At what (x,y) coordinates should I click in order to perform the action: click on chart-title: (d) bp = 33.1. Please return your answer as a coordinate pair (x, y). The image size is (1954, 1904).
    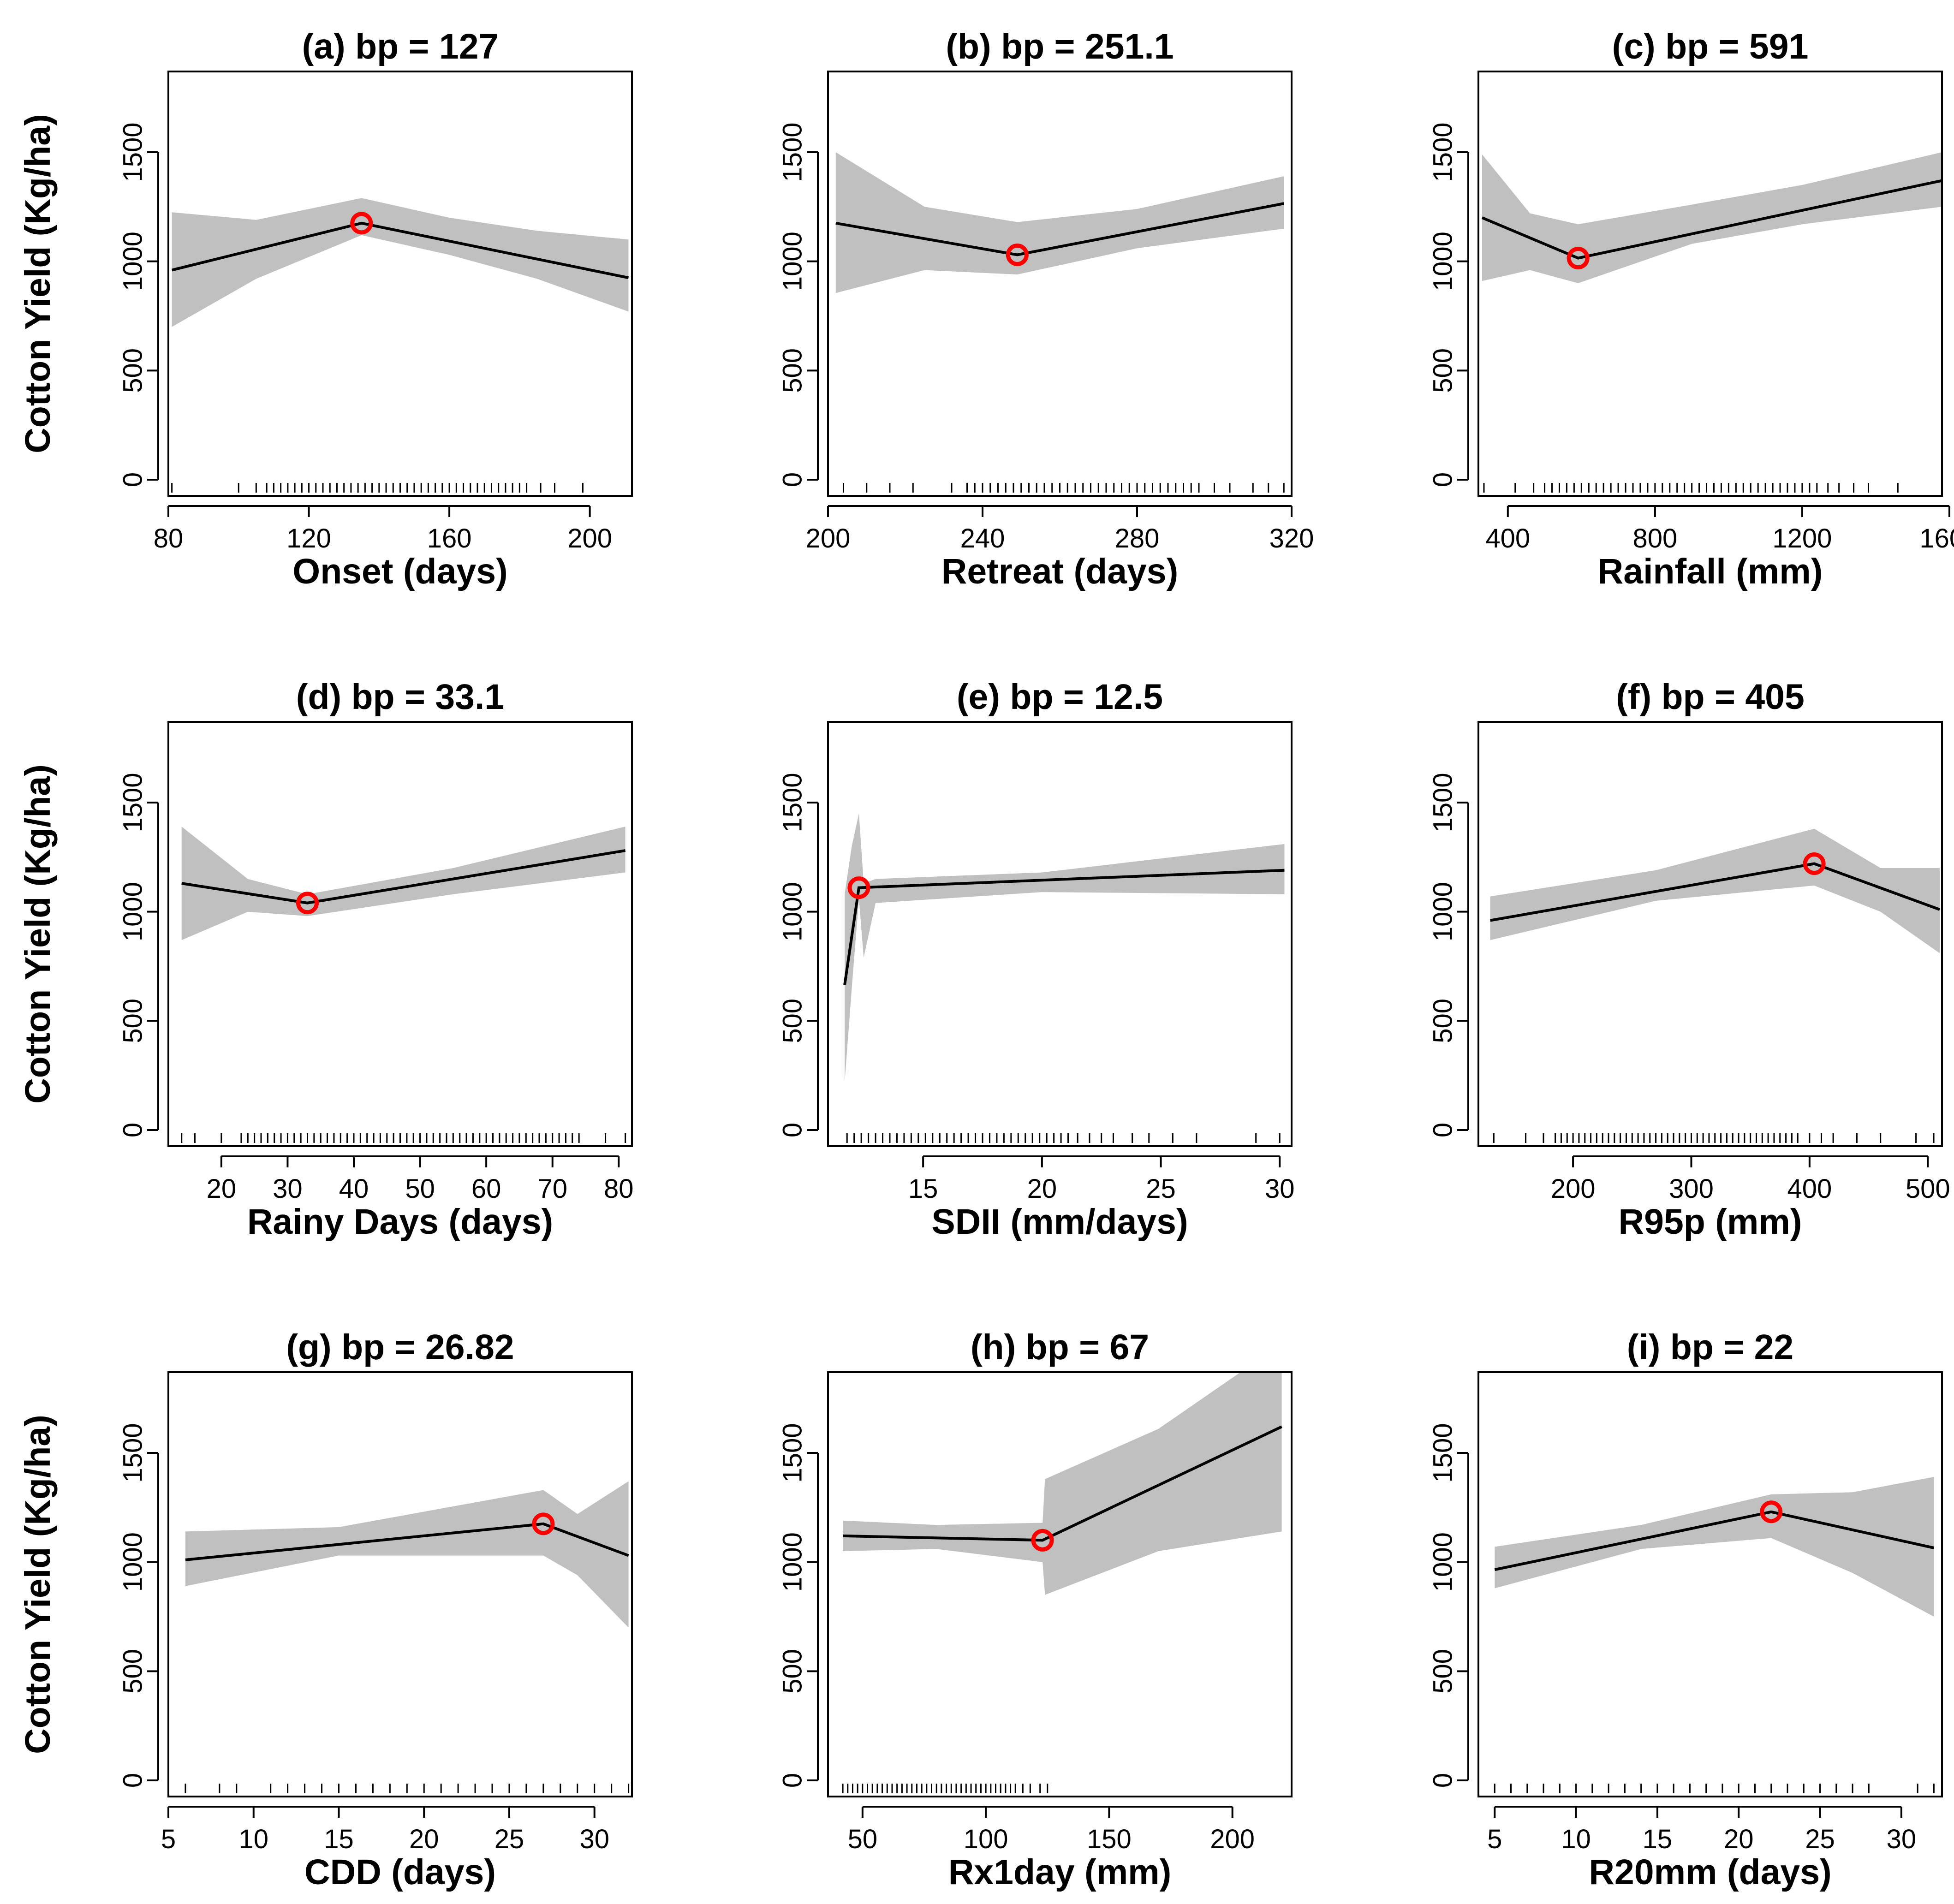
    Looking at the image, I should click on (400, 697).